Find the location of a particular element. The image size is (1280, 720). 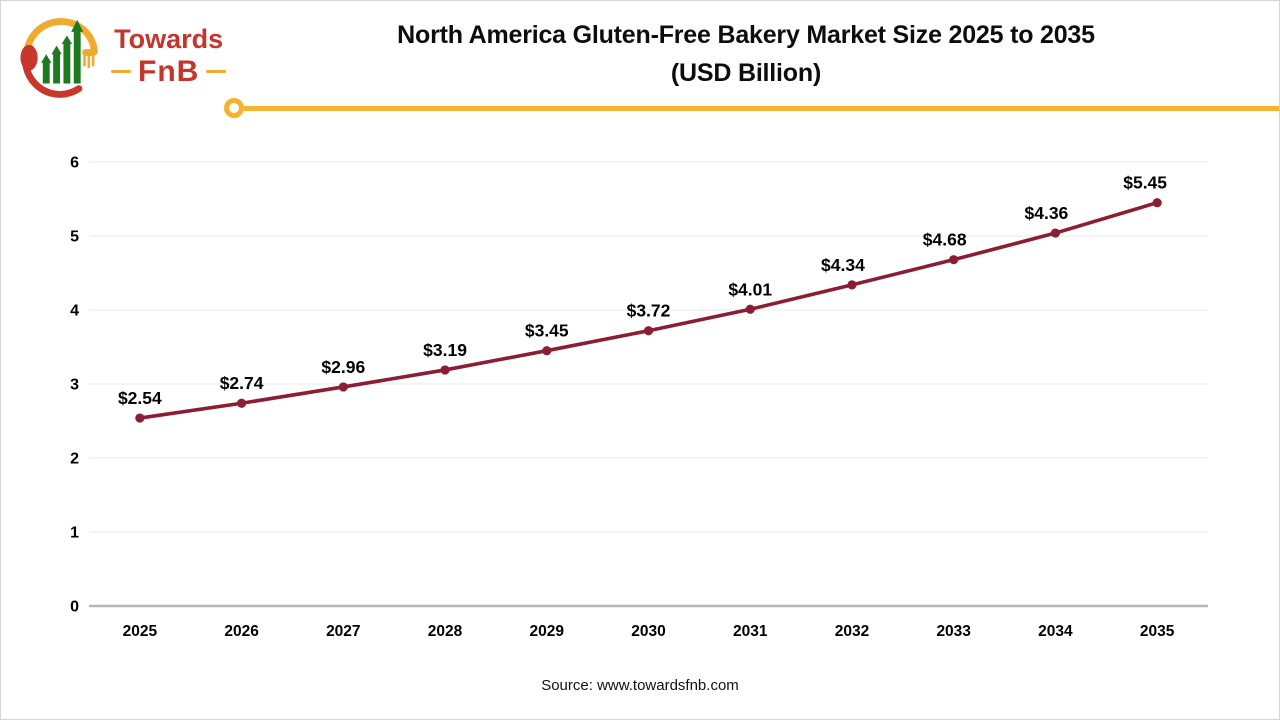

x-tick-label: 2029 is located at coordinates (547, 631).